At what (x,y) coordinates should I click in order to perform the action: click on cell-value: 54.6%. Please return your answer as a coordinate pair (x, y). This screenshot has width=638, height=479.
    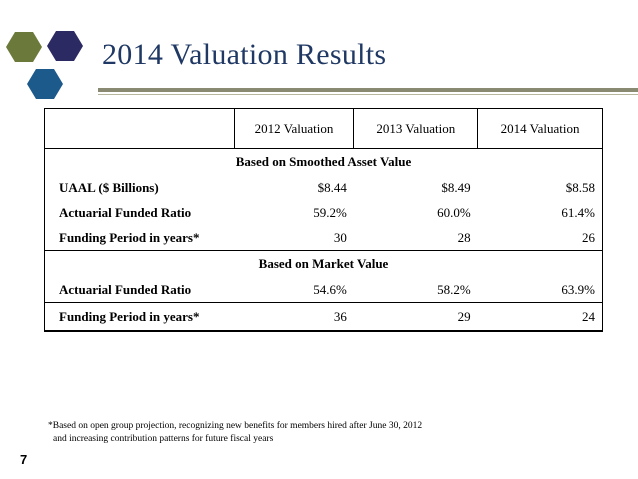
    Looking at the image, I should click on (294, 290).